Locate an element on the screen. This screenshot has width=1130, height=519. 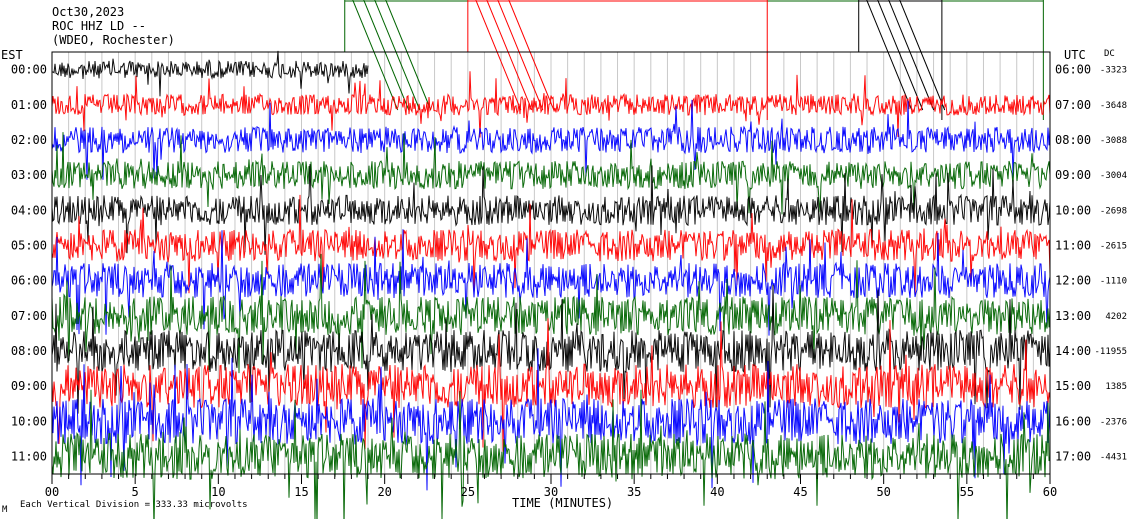
header-date: Oct30,2023 is located at coordinates (88, 12).